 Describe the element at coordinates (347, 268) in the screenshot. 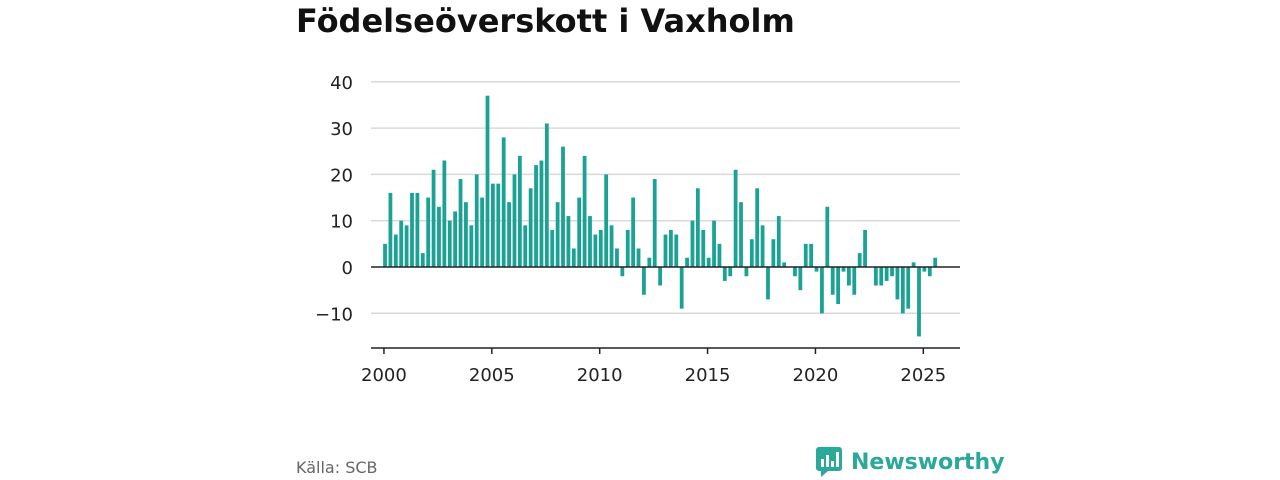

I see `y-tick-label: 0` at that location.